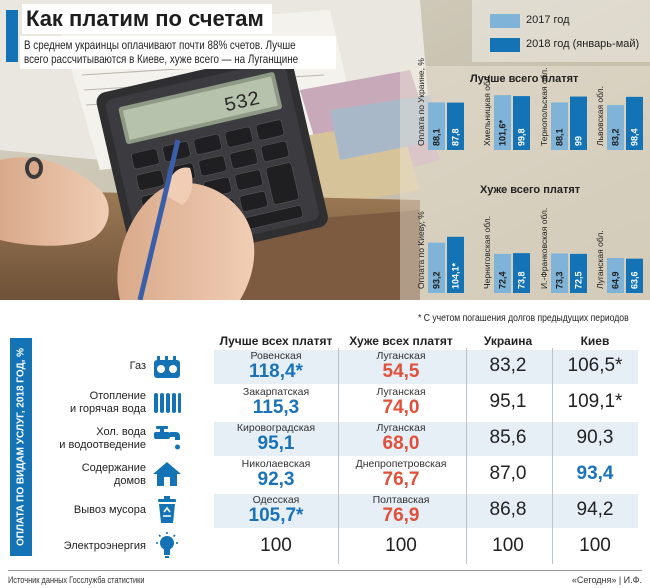 The width and height of the screenshot is (650, 588). Describe the element at coordinates (276, 515) in the screenshot. I see `best-cell-value: 105,7*` at that location.